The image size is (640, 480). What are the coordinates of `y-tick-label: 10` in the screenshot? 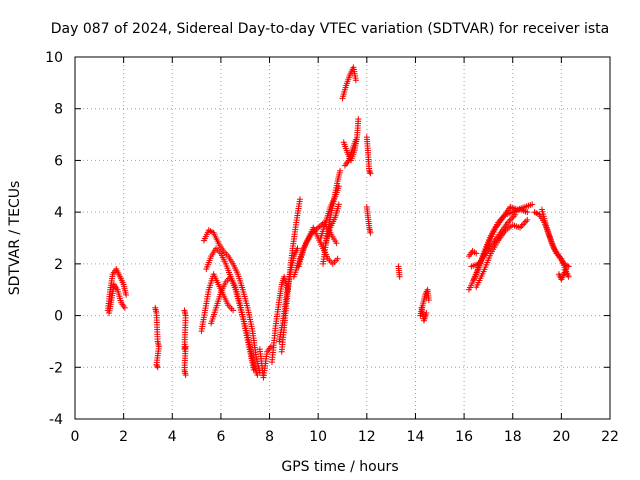 It's located at (54, 58).